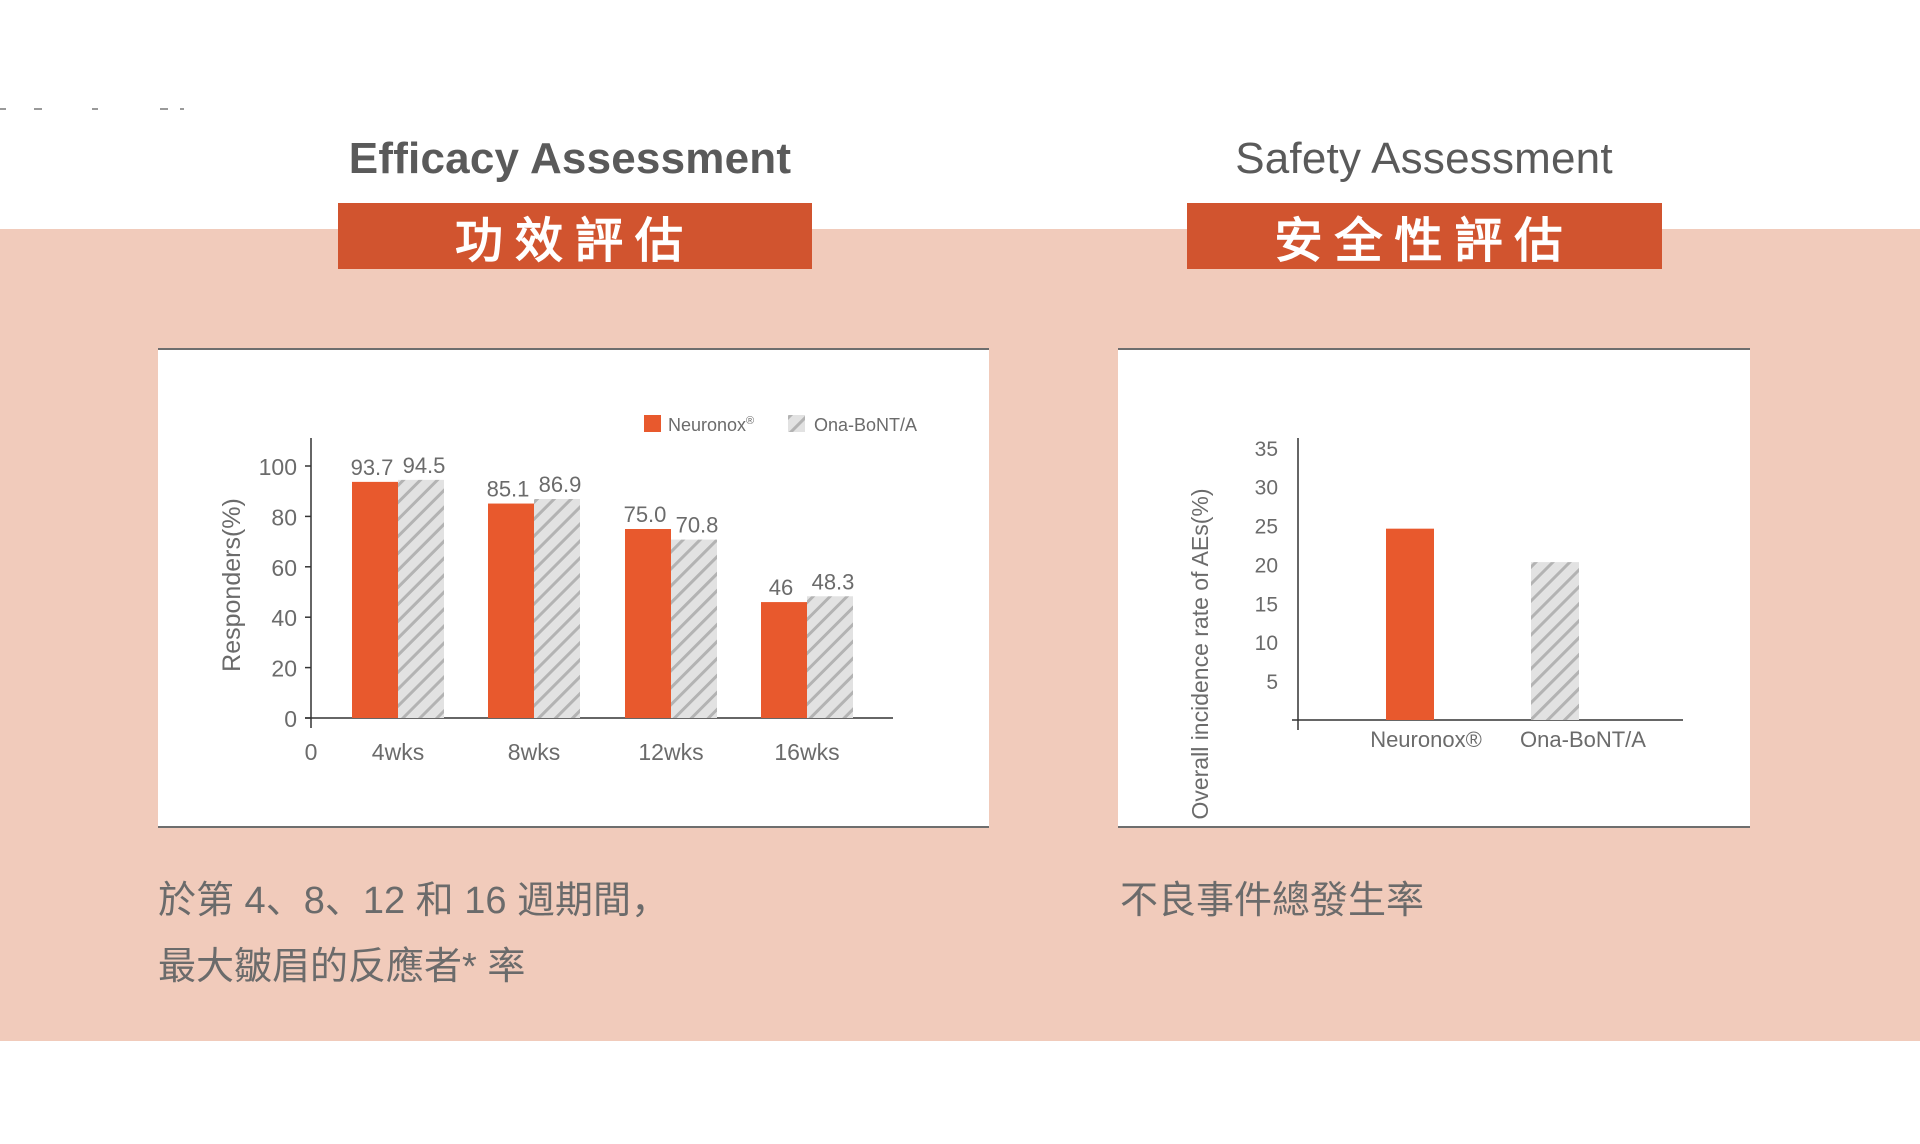 This screenshot has height=1144, width=1920. I want to click on legend-swatch-ona, so click(796, 423).